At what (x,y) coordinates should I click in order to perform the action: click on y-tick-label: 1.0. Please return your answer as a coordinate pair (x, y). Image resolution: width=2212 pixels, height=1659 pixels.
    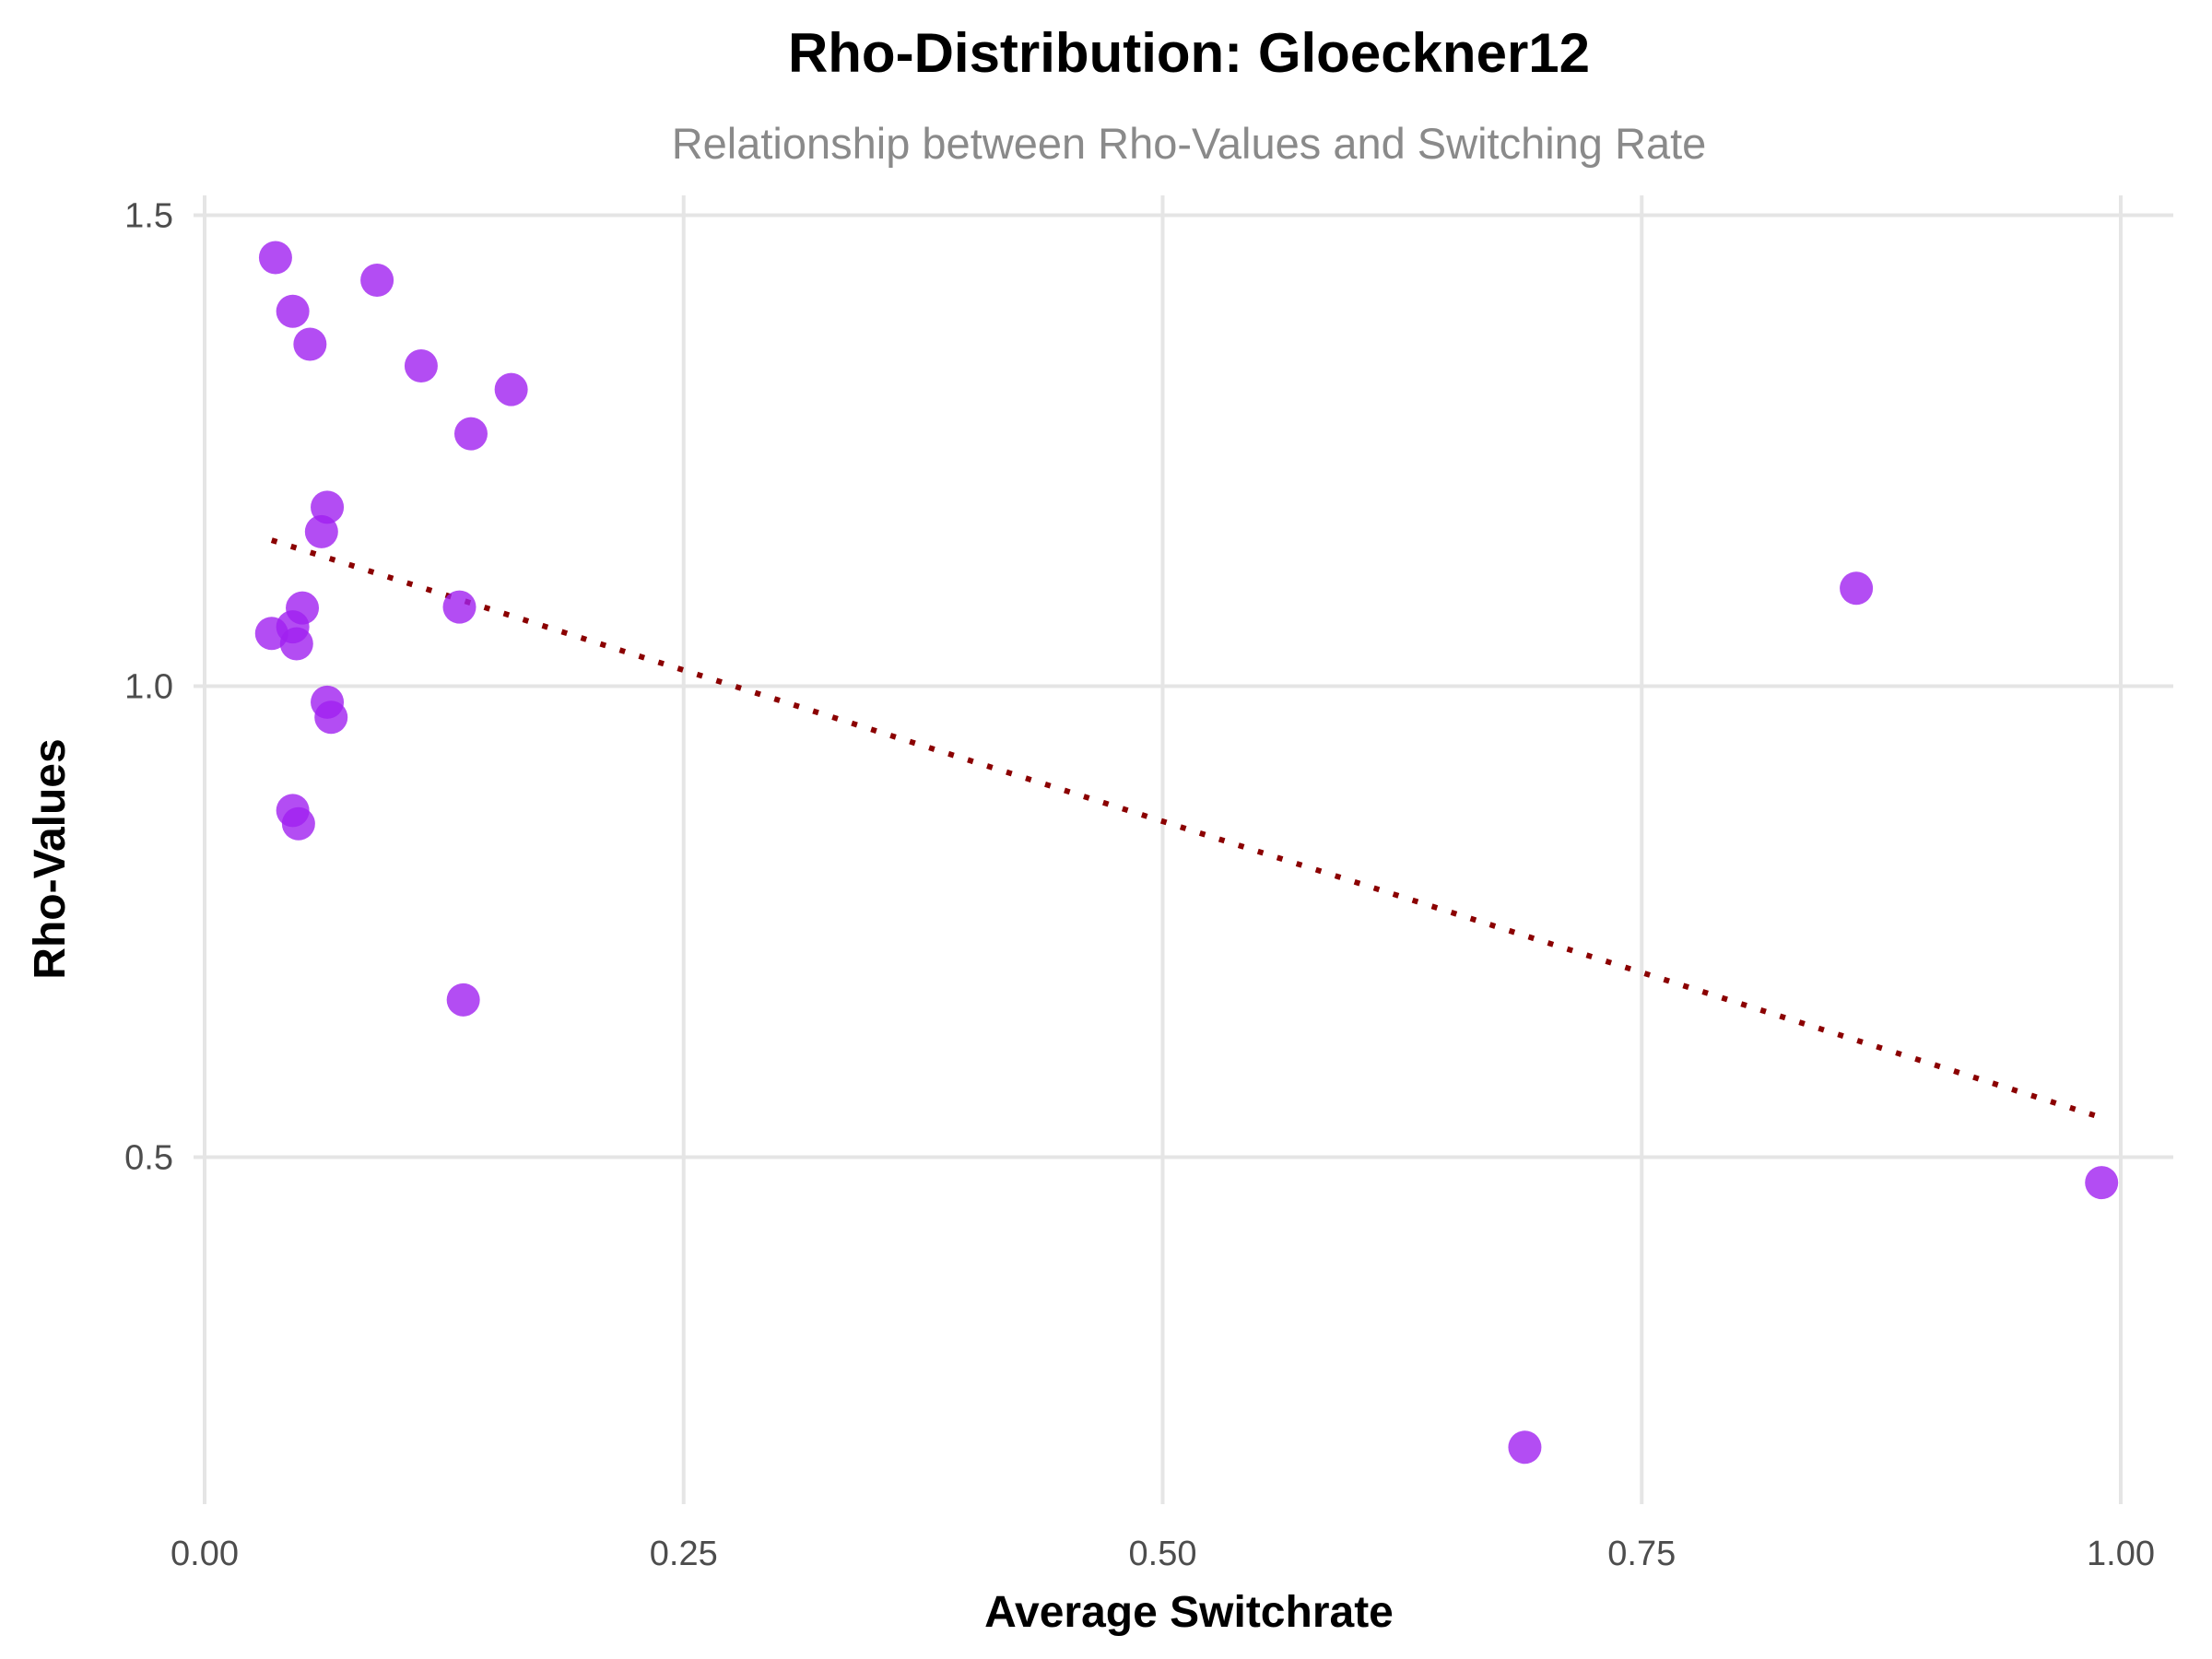
    Looking at the image, I should click on (148, 687).